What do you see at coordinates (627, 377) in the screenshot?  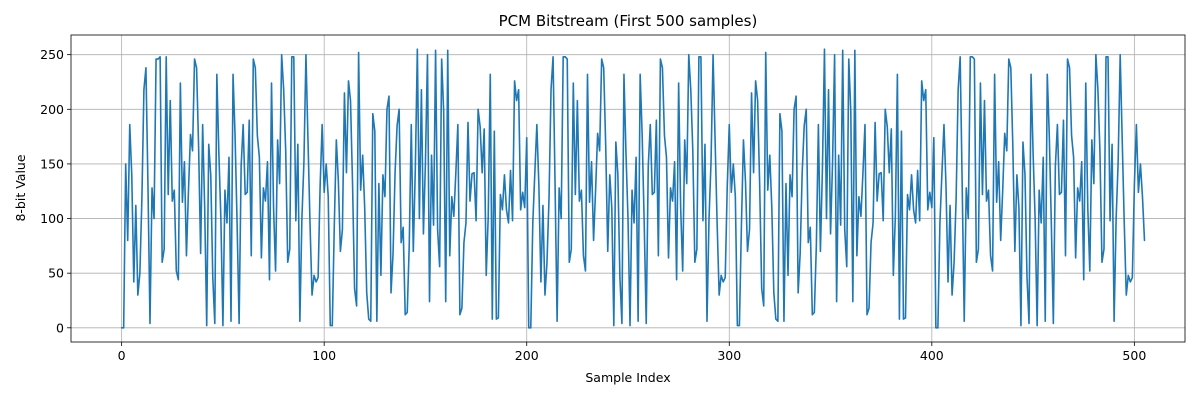 I see `x-axis-label: Sample Index` at bounding box center [627, 377].